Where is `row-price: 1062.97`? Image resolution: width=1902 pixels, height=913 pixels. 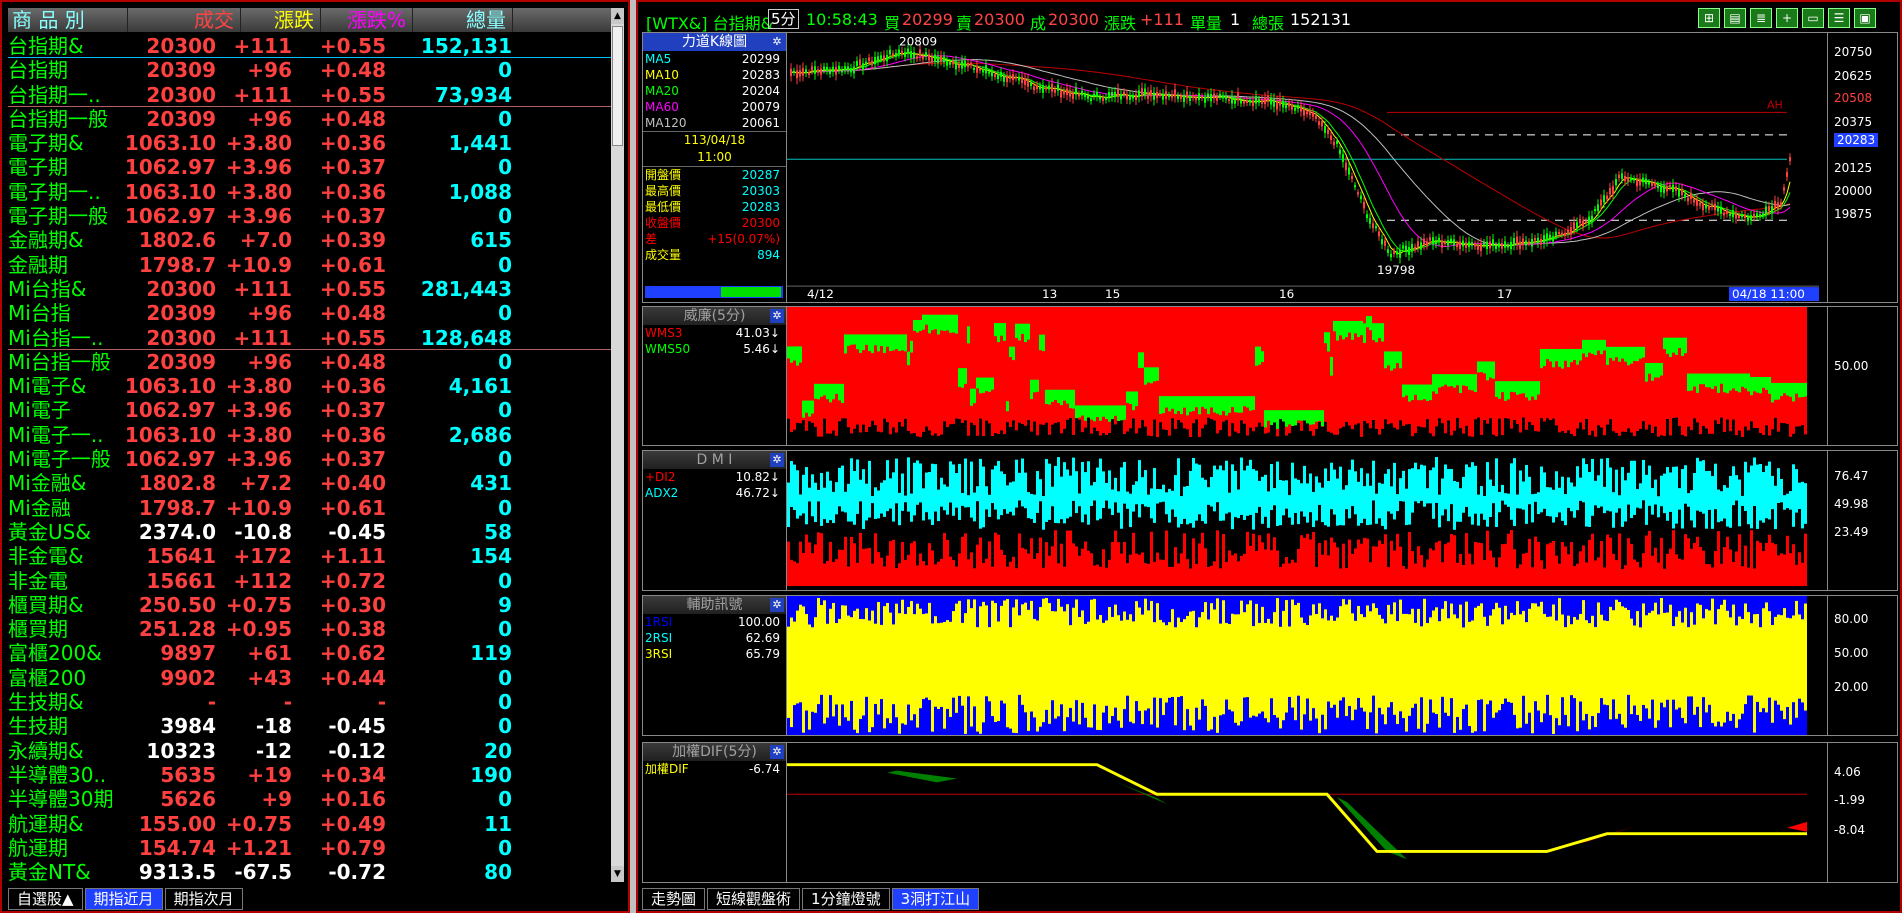 row-price: 1062.97 is located at coordinates (170, 167).